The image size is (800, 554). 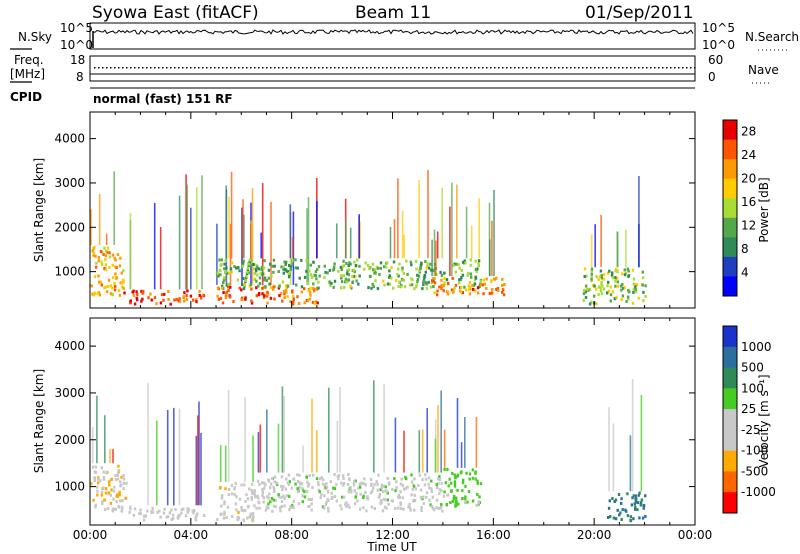 I want to click on colorbar-tick-label: 8, so click(x=745, y=249).